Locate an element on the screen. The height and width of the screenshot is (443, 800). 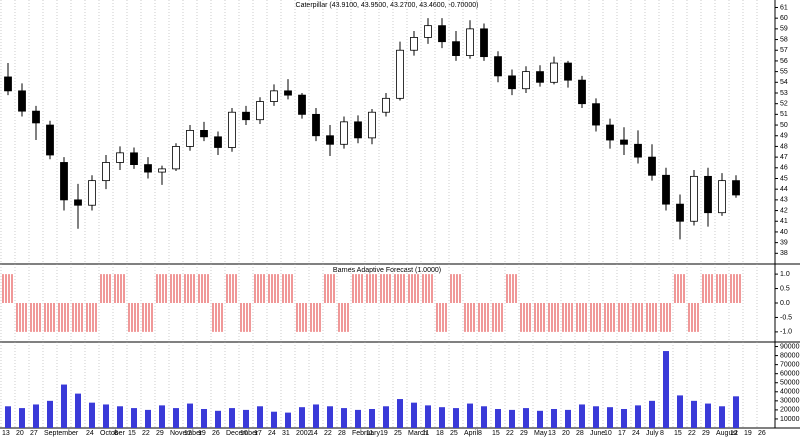
x-tick-label: December is located at coordinates (242, 433).